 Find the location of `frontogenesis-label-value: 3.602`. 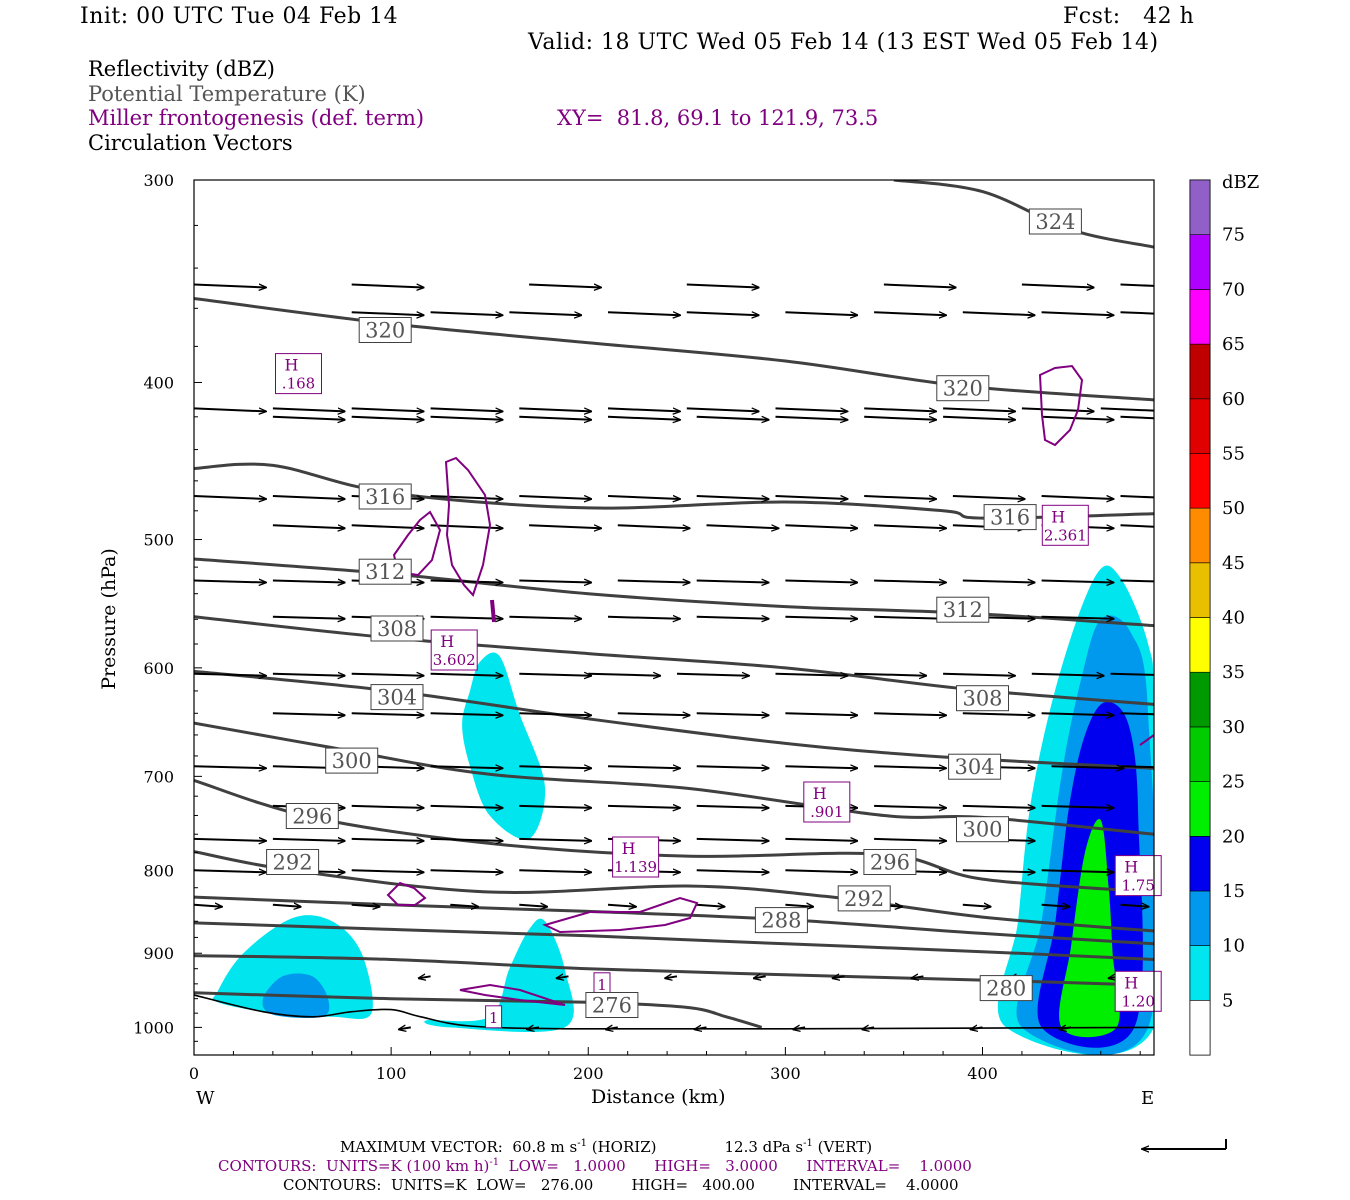

frontogenesis-label-value: 3.602 is located at coordinates (454, 660).